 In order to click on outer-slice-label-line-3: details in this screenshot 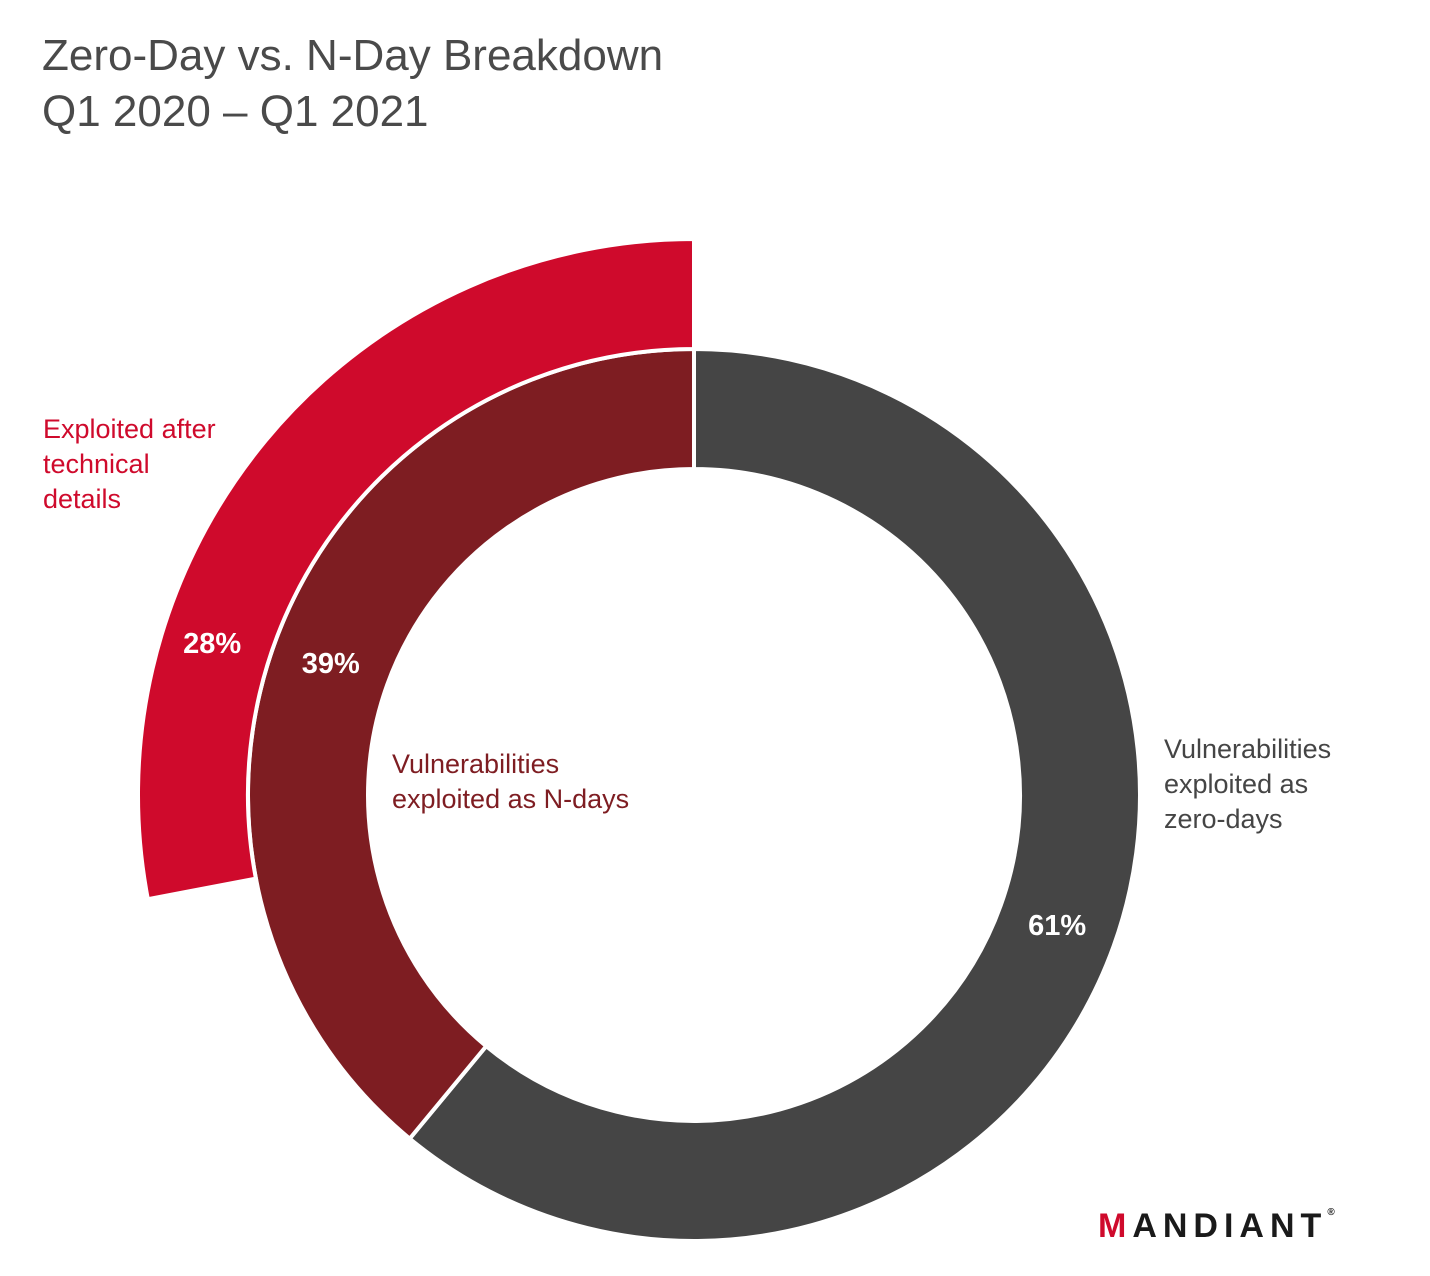, I will do `click(82, 499)`.